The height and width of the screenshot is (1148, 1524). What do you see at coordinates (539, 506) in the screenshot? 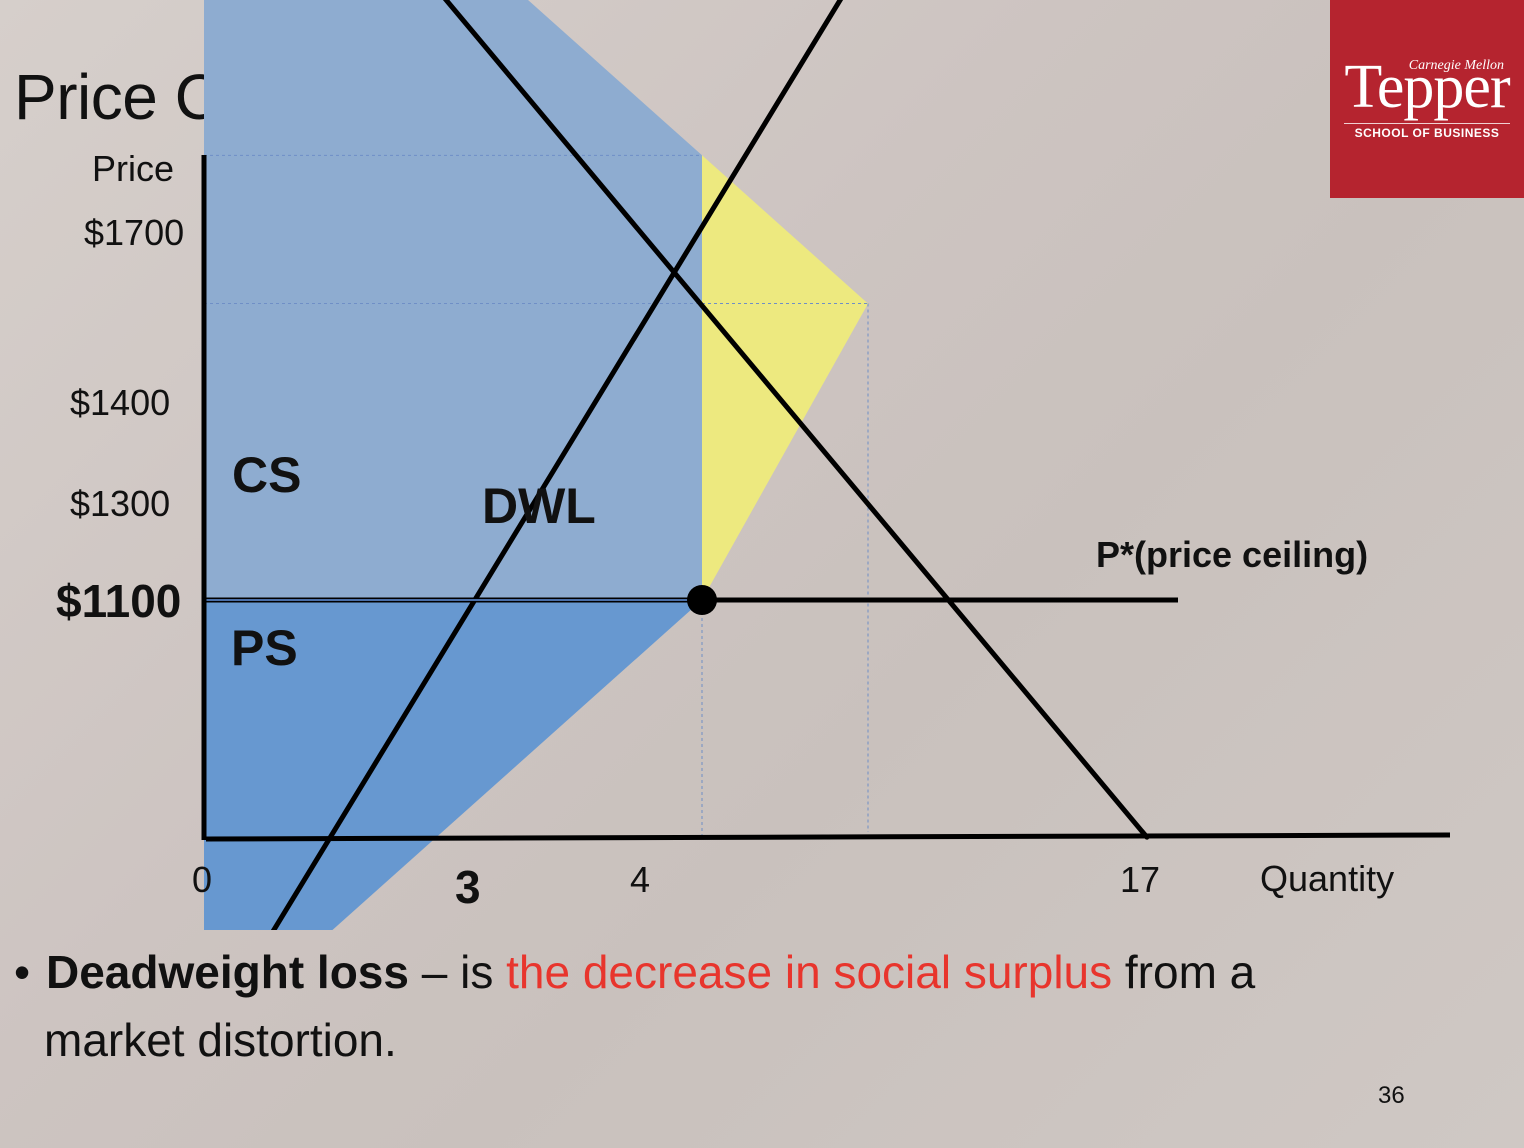
I see `region-label-dwl: DWL` at bounding box center [539, 506].